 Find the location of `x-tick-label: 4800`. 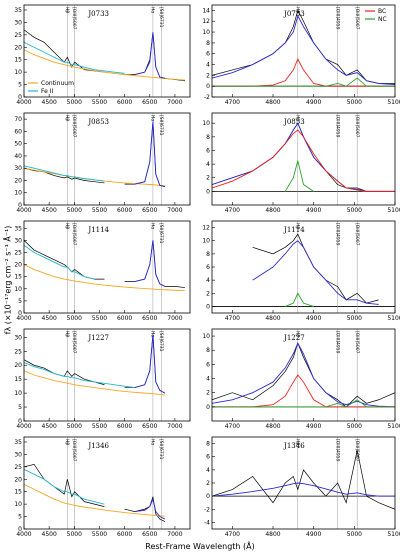

x-tick-label: 4800 is located at coordinates (272, 426).